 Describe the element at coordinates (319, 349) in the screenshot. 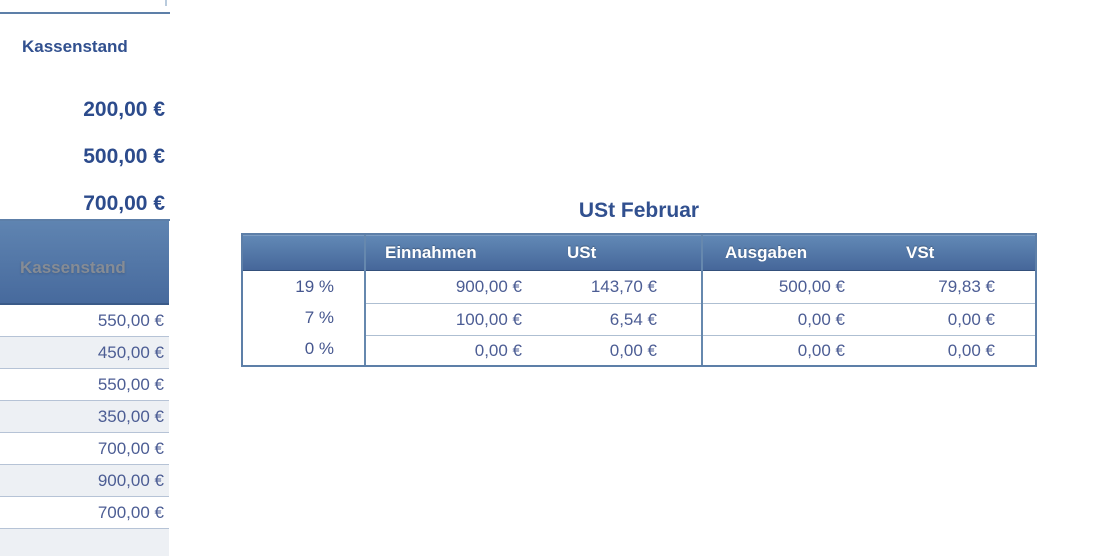

I see `tax-rate-cell: 0 %` at that location.